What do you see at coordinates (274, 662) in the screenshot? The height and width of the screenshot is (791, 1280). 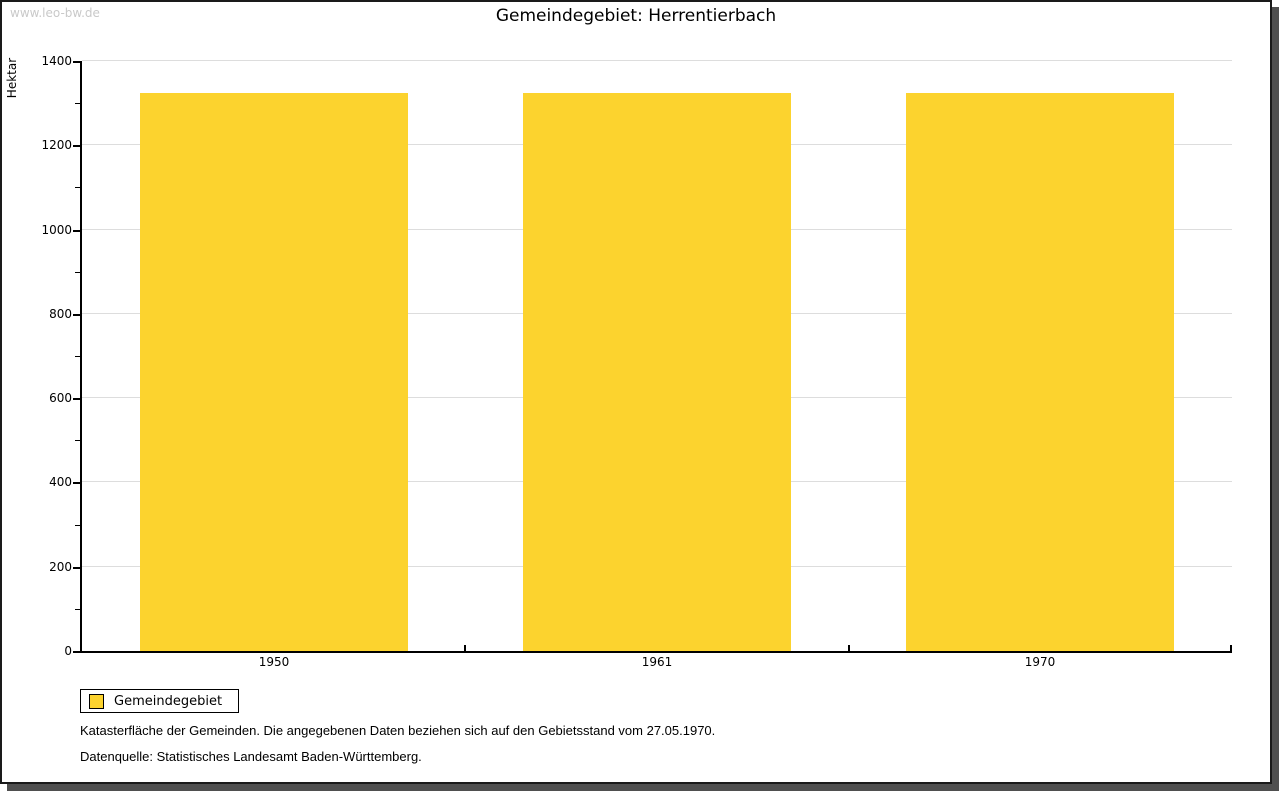 I see `x-tick-label: 1950` at bounding box center [274, 662].